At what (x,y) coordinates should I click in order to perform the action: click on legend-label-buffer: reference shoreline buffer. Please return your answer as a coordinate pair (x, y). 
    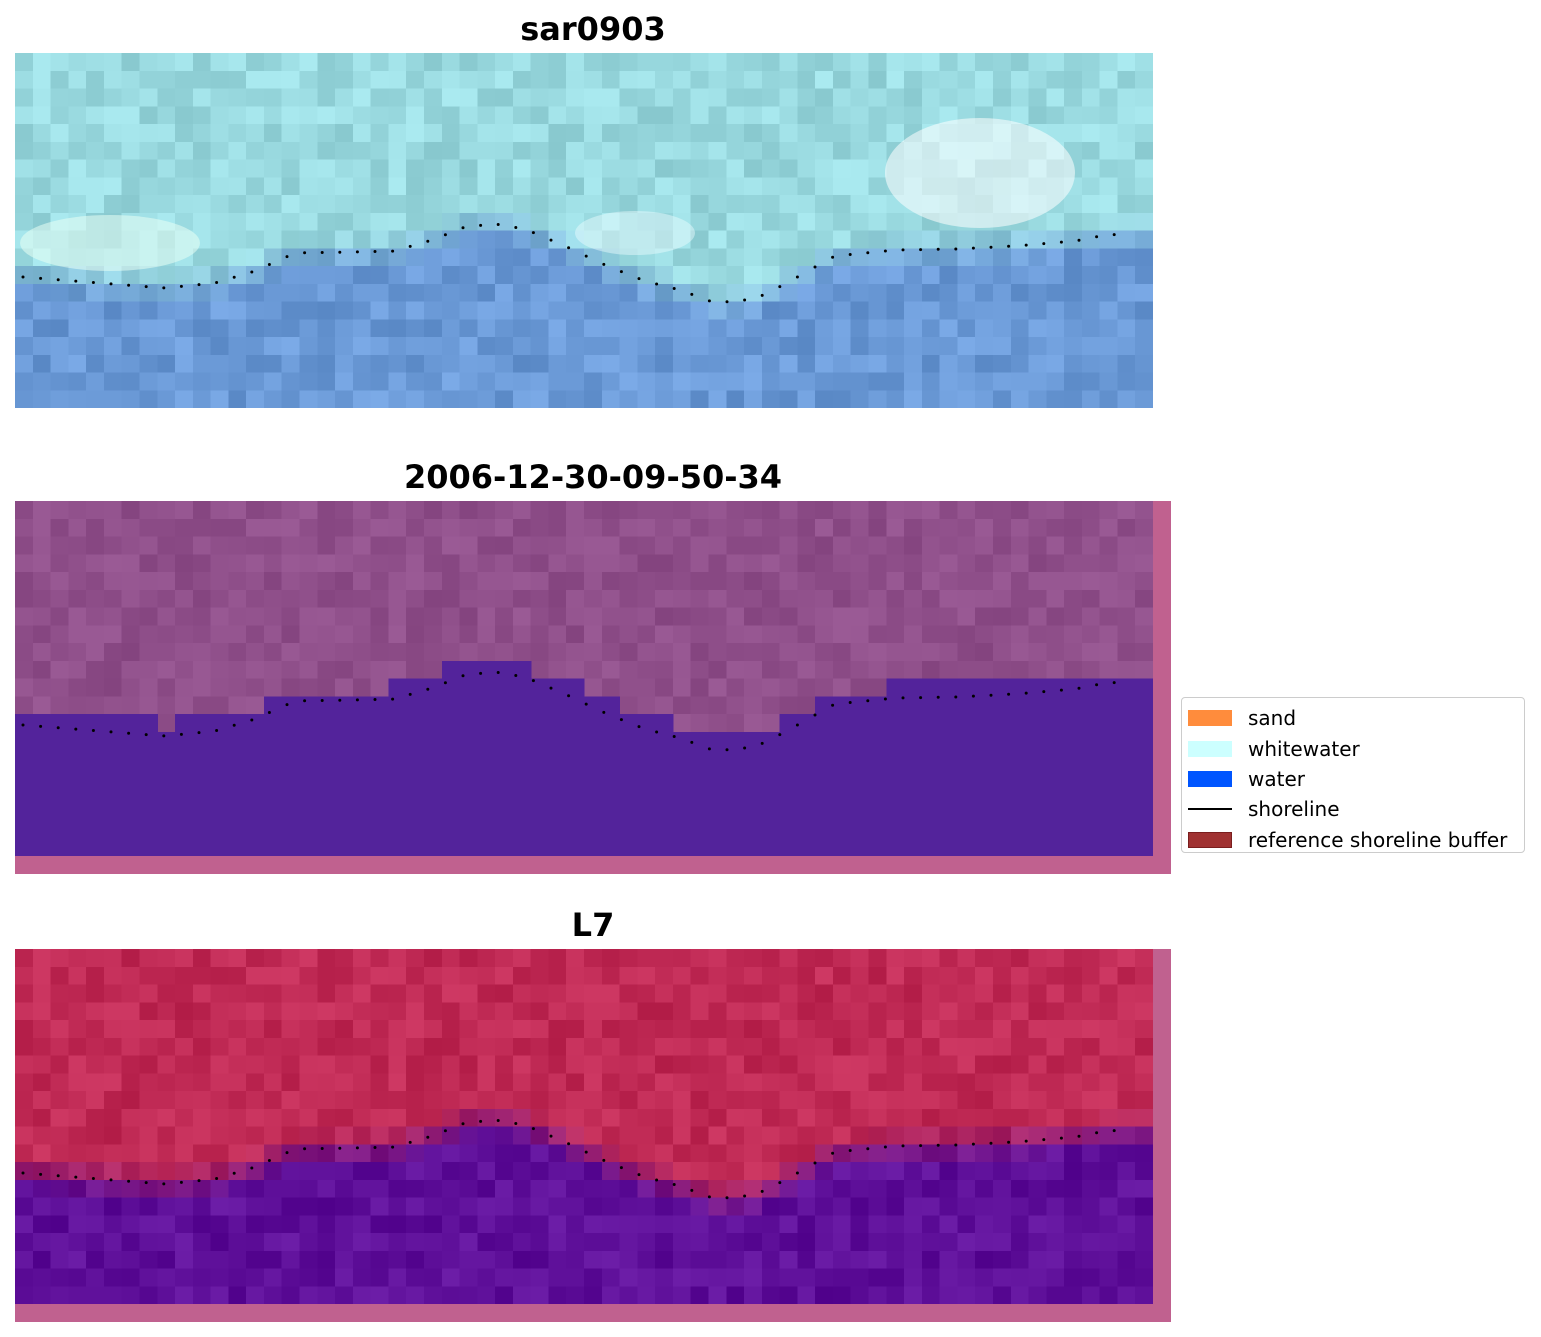
    Looking at the image, I should click on (1378, 839).